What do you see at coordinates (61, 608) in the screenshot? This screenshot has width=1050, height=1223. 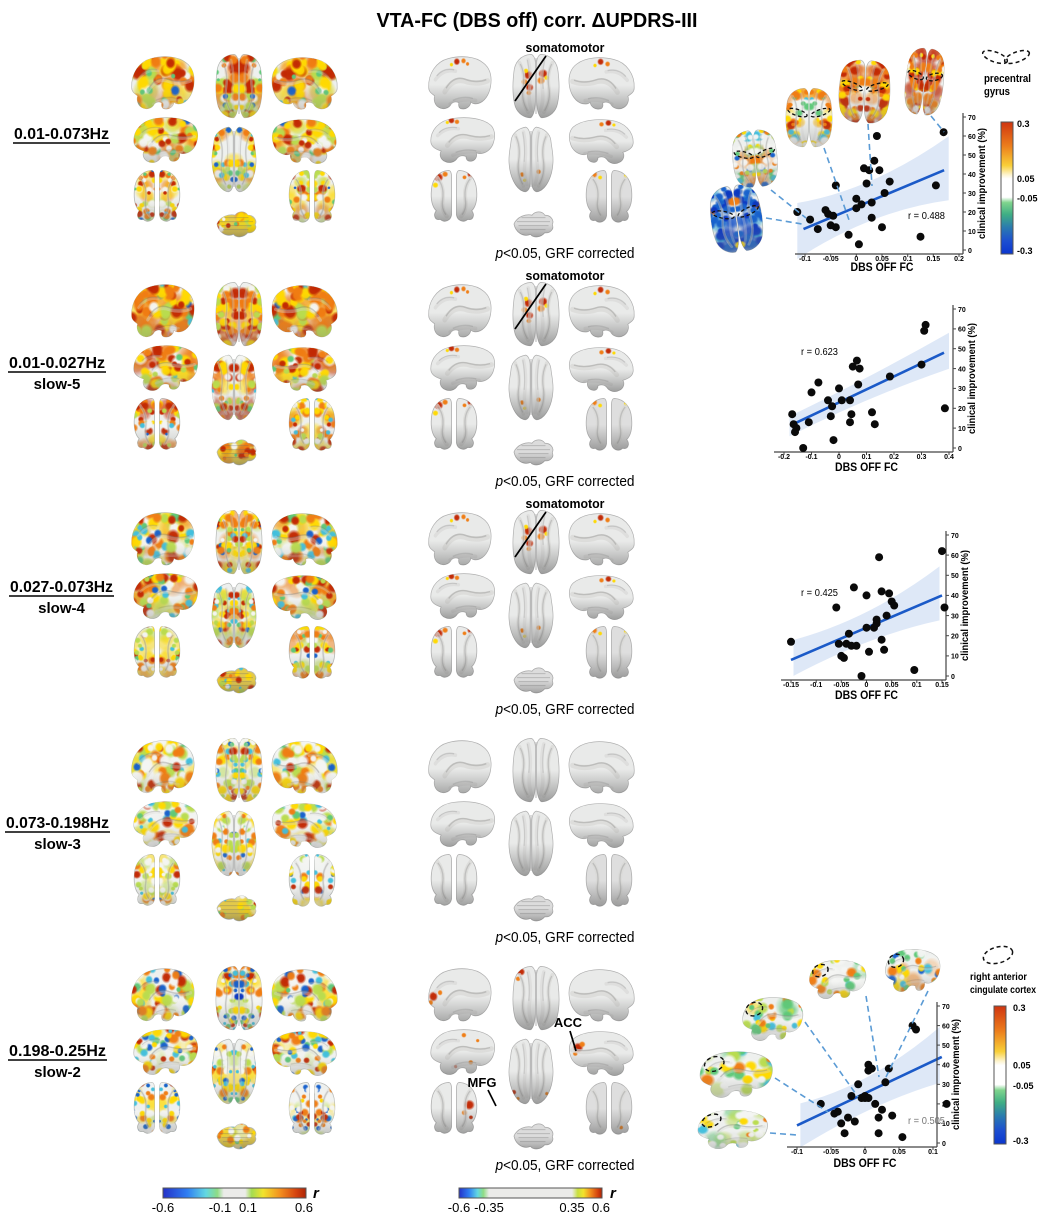 I see `svg-text: slow-4` at bounding box center [61, 608].